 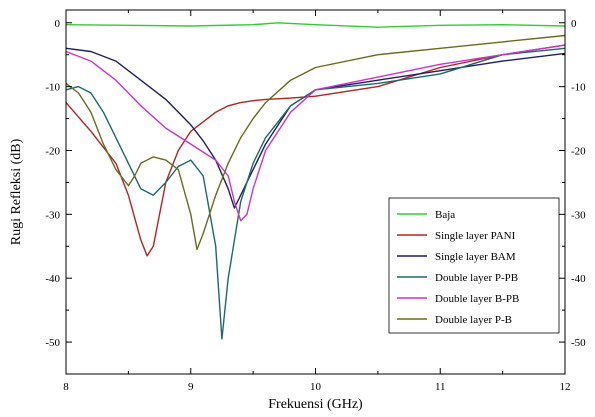 What do you see at coordinates (52, 88) in the screenshot?
I see `y-tick-label: -10` at bounding box center [52, 88].